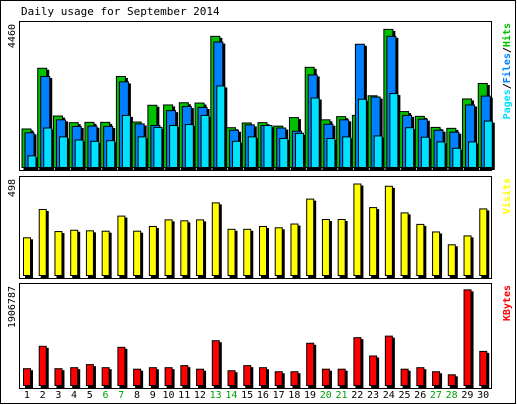 Image resolution: width=517 pixels, height=405 pixels. I want to click on ymax-label-hits-files-pages: 4460, so click(12, 36).